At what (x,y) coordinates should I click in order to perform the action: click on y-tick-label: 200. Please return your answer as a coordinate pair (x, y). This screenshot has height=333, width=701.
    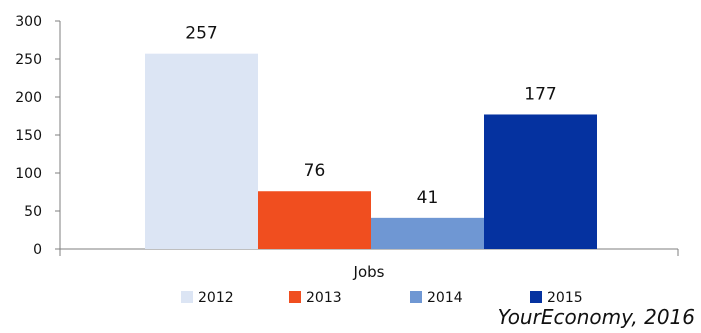
    Looking at the image, I should click on (28, 98).